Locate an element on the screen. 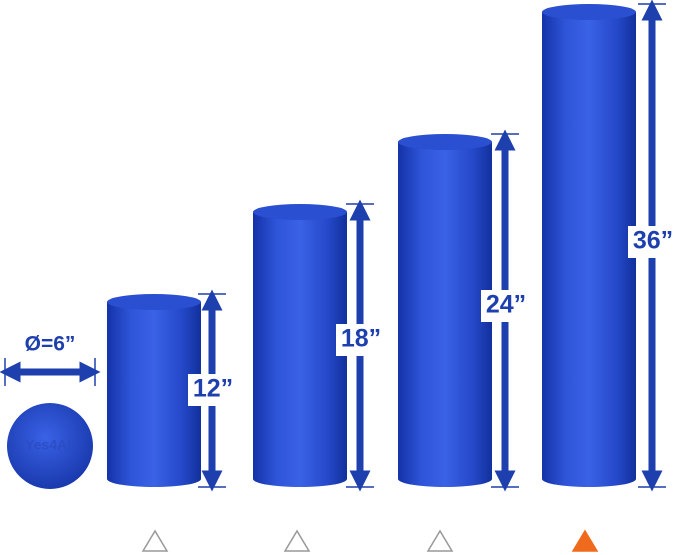 This screenshot has height=555, width=679. roller-end: Yes4All is located at coordinates (50, 446).